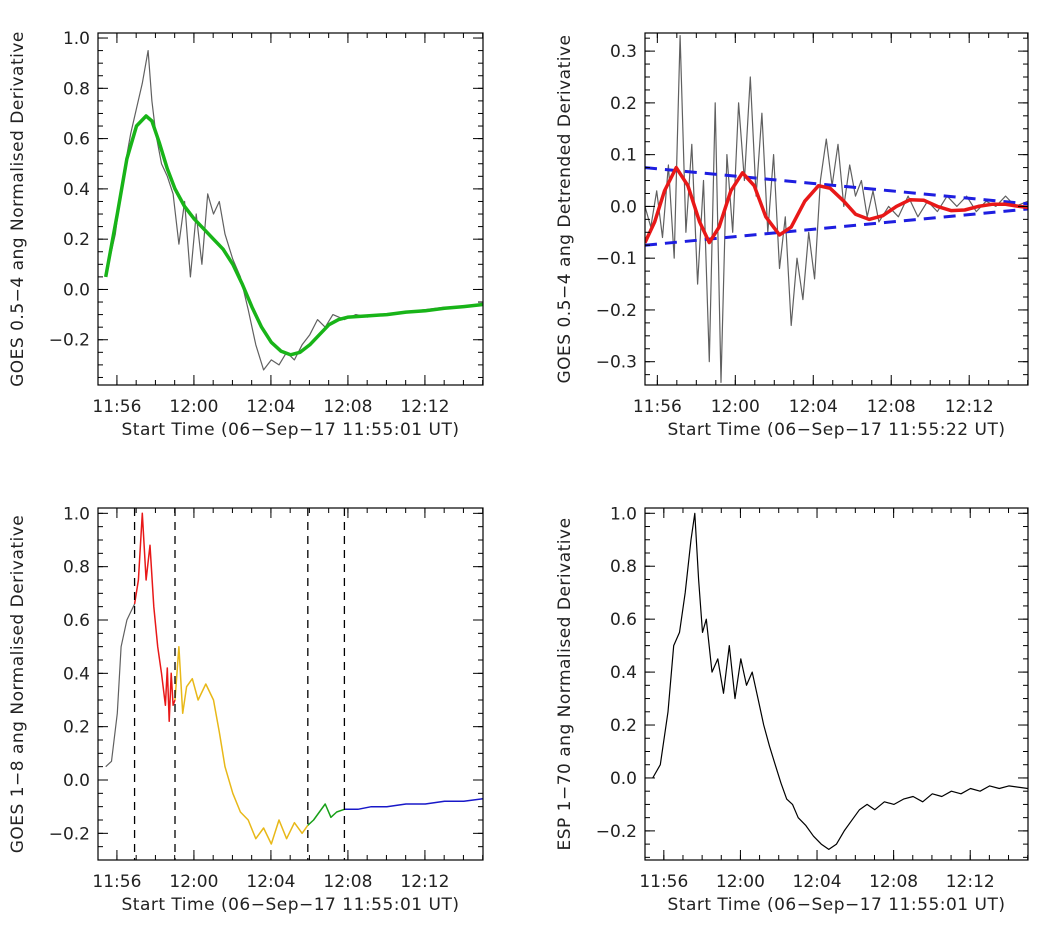  Describe the element at coordinates (616, 363) in the screenshot. I see `y-tick-label: −0.3` at that location.